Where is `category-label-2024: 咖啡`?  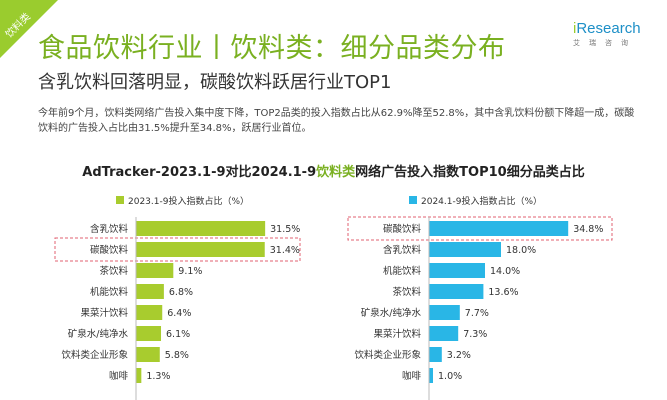
category-label-2024: 咖啡 is located at coordinates (412, 376).